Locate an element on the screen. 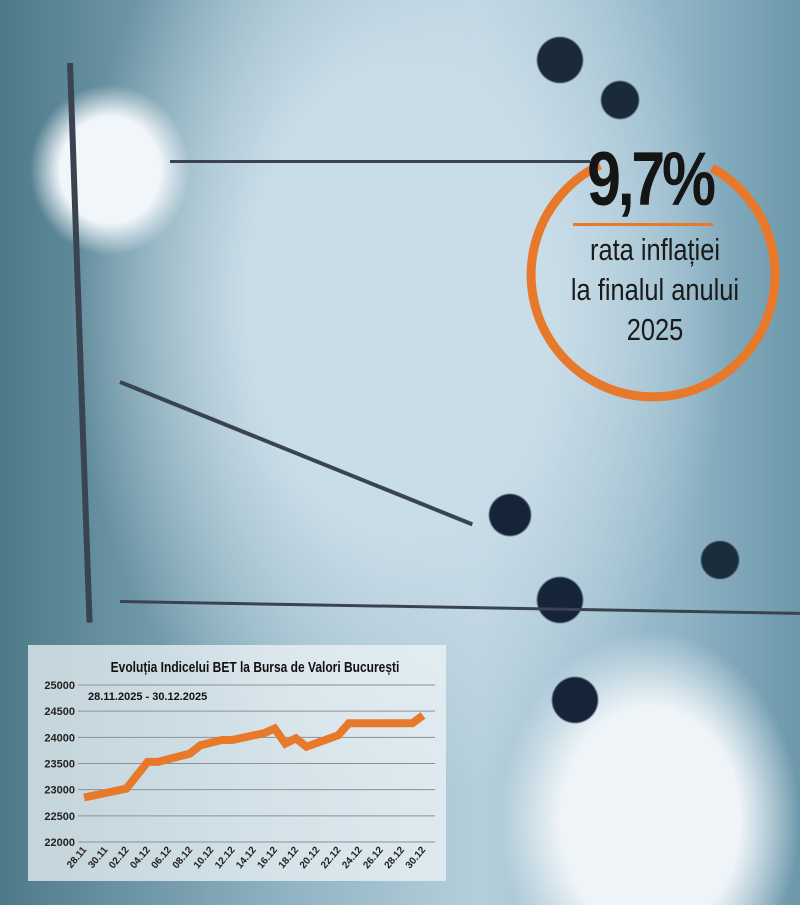 The width and height of the screenshot is (800, 905). y-tick-label: 24000 is located at coordinates (59, 738).